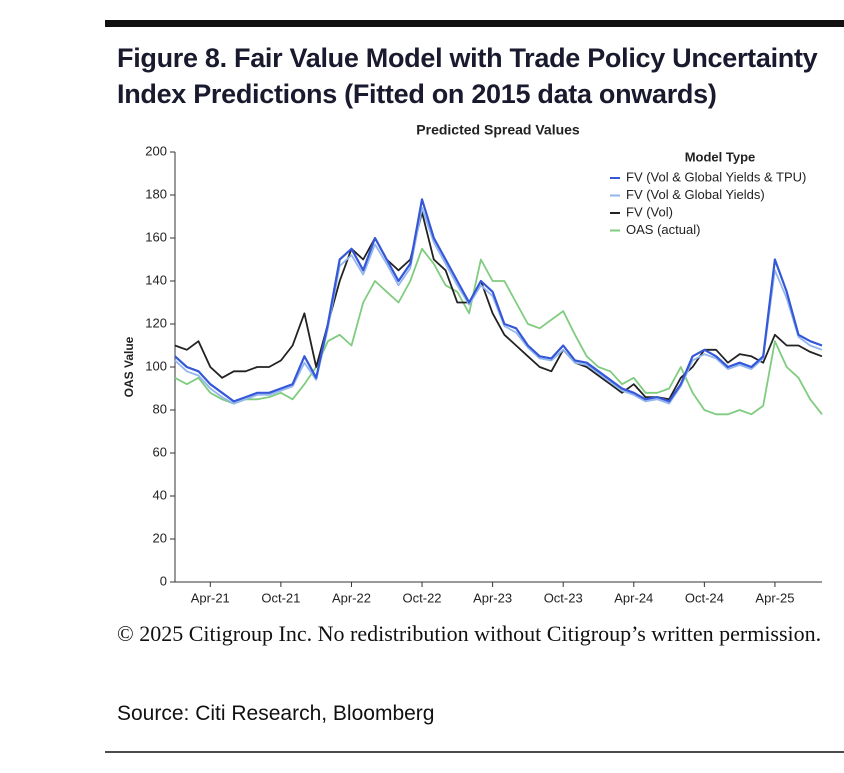 The width and height of the screenshot is (844, 773). Describe the element at coordinates (563, 597) in the screenshot. I see `x-tick-label: Oct-23` at that location.